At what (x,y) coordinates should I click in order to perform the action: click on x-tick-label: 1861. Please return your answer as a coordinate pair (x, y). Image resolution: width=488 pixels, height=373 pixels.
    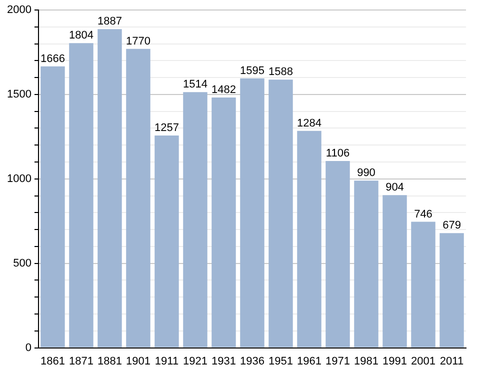
    Looking at the image, I should click on (52, 361).